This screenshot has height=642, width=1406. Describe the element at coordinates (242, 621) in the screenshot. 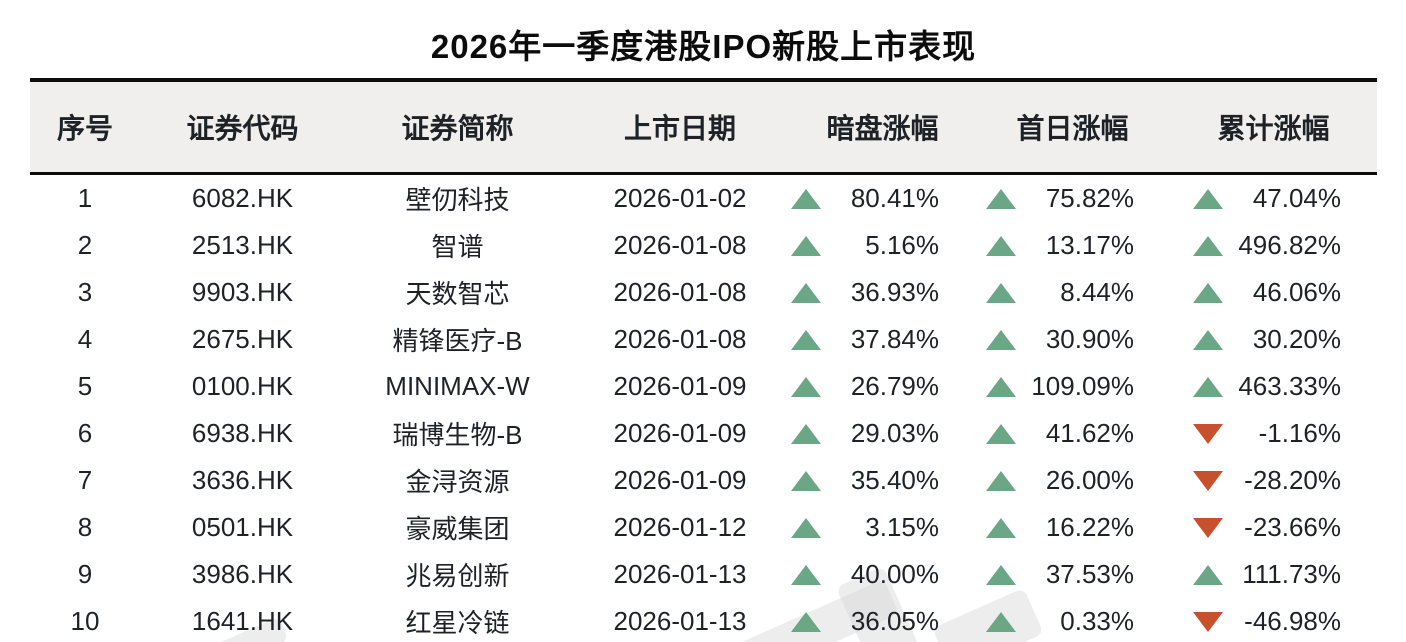

I see `stock-code-value: 1641.HK` at that location.